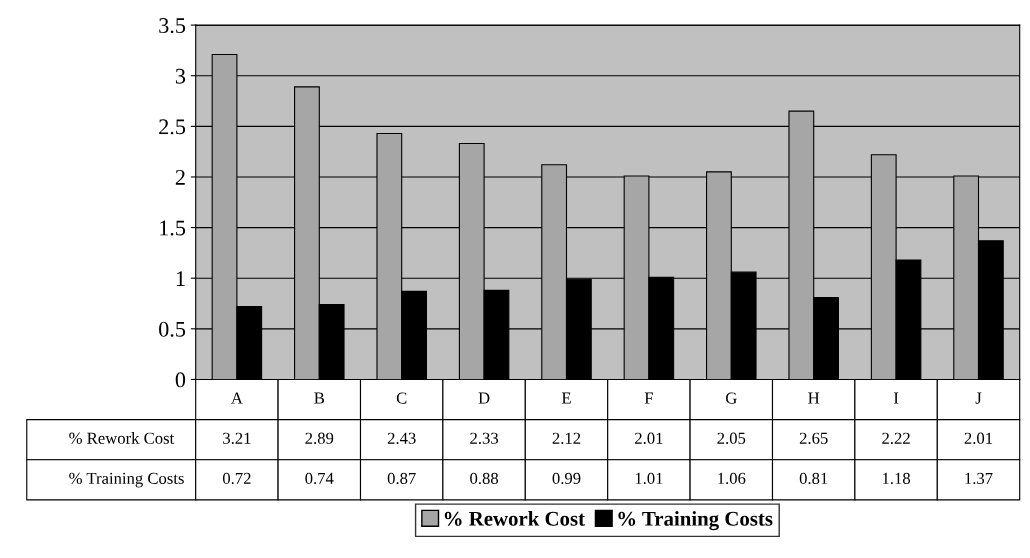  Describe the element at coordinates (401, 438) in the screenshot. I see `data-label: 2.43` at that location.